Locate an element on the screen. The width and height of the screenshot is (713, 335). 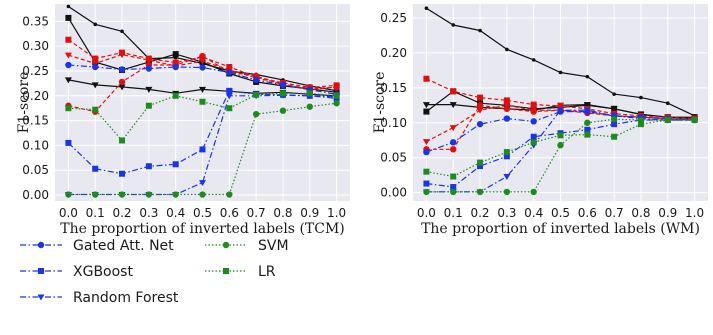
legend-item: Gated Att. Net is located at coordinates (97, 246).